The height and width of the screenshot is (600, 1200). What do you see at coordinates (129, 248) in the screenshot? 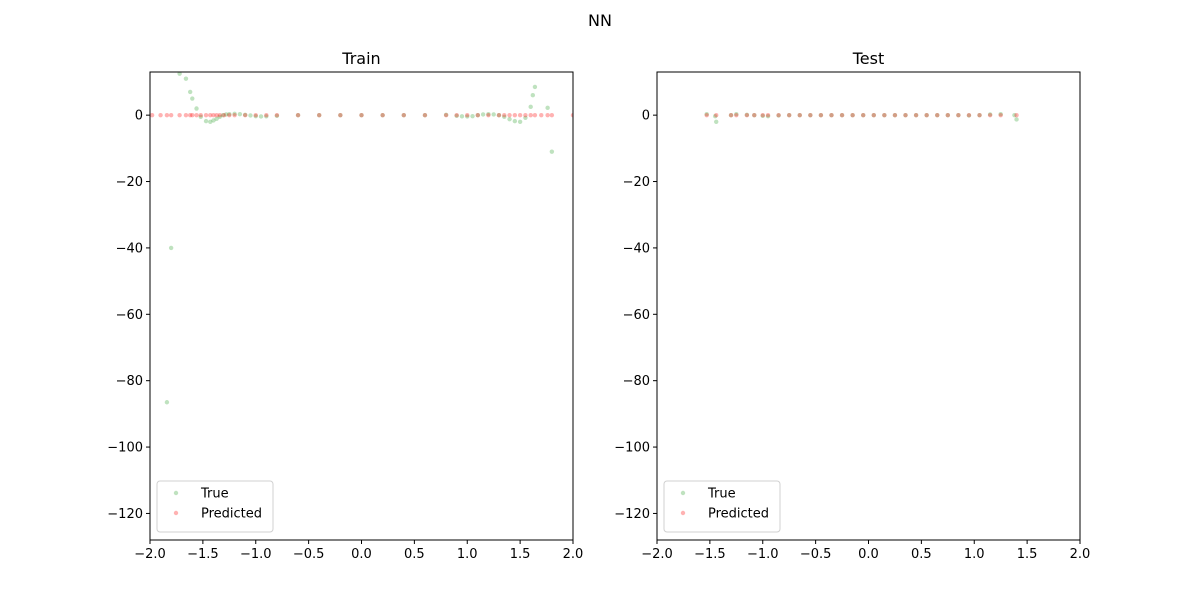
I see `y-tick-label: −40` at bounding box center [129, 248].